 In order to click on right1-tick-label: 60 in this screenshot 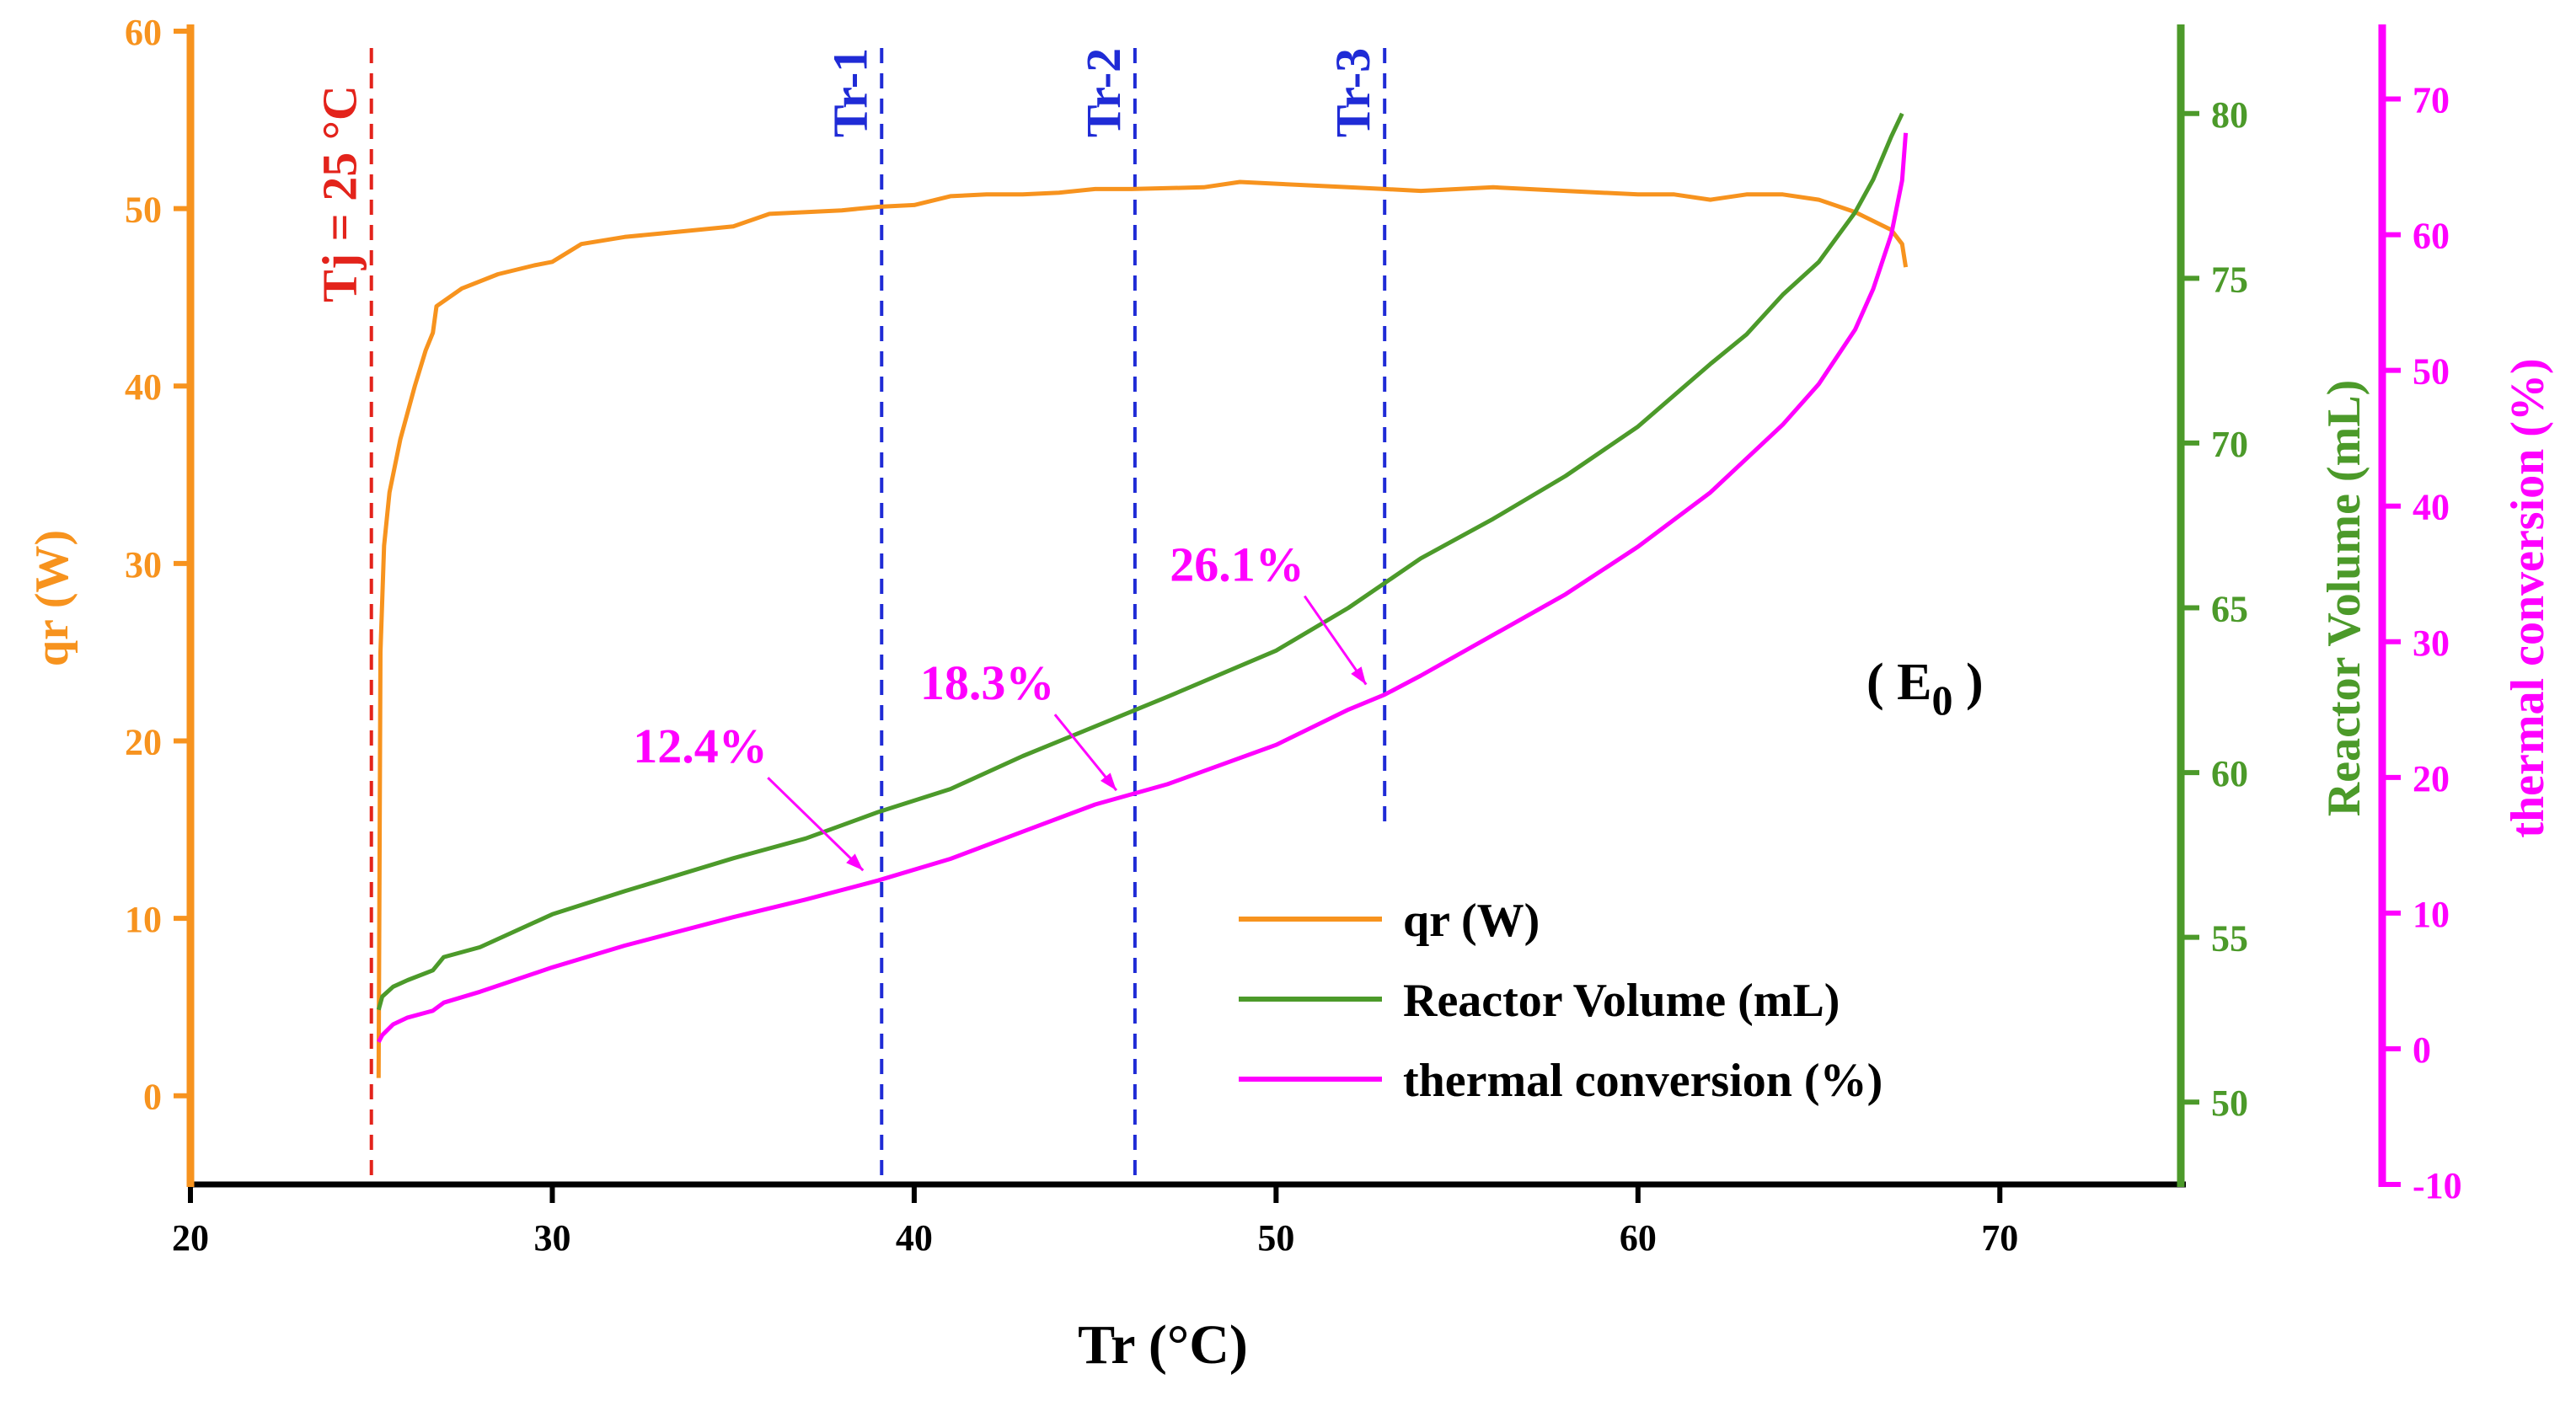, I will do `click(2229, 773)`.